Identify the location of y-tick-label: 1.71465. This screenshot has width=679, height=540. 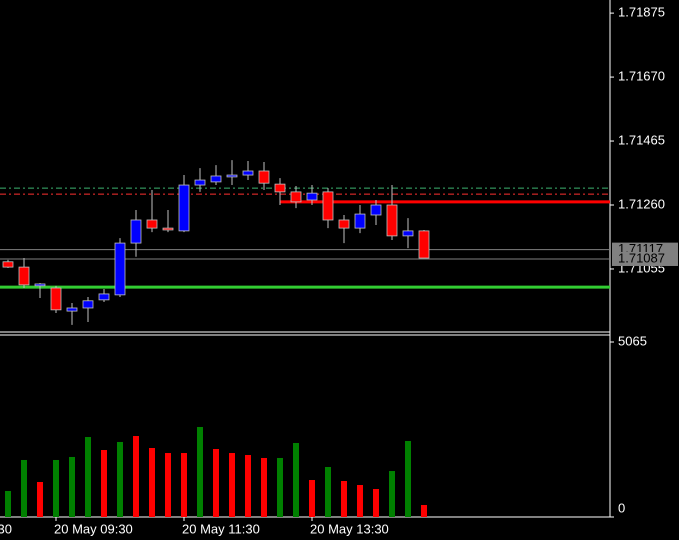
(641, 139).